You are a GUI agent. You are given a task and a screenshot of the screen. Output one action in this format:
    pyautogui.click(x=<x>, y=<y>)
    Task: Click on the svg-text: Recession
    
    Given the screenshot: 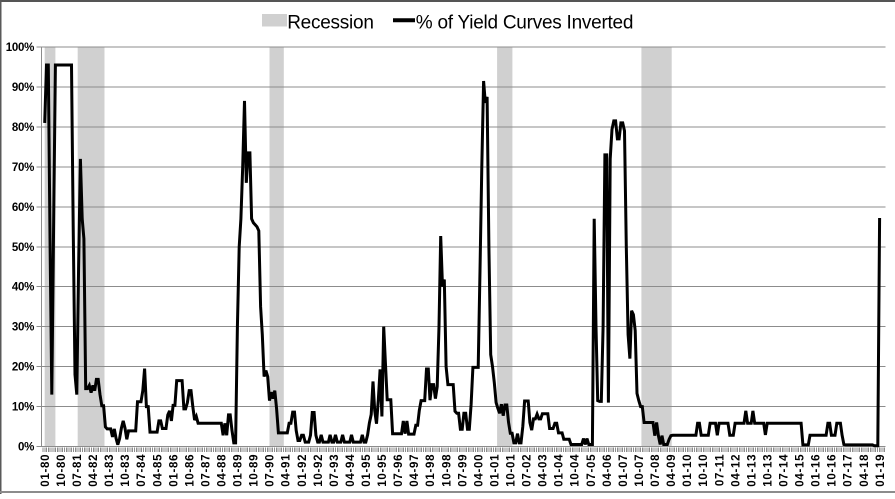 What is the action you would take?
    pyautogui.click(x=330, y=23)
    